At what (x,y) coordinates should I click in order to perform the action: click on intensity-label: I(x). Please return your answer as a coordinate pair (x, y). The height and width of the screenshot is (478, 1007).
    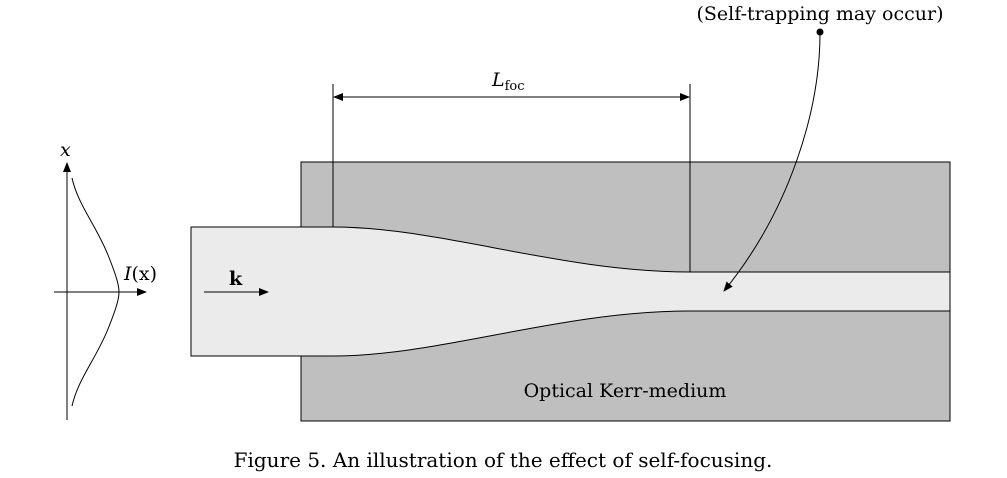
    Looking at the image, I should click on (140, 274).